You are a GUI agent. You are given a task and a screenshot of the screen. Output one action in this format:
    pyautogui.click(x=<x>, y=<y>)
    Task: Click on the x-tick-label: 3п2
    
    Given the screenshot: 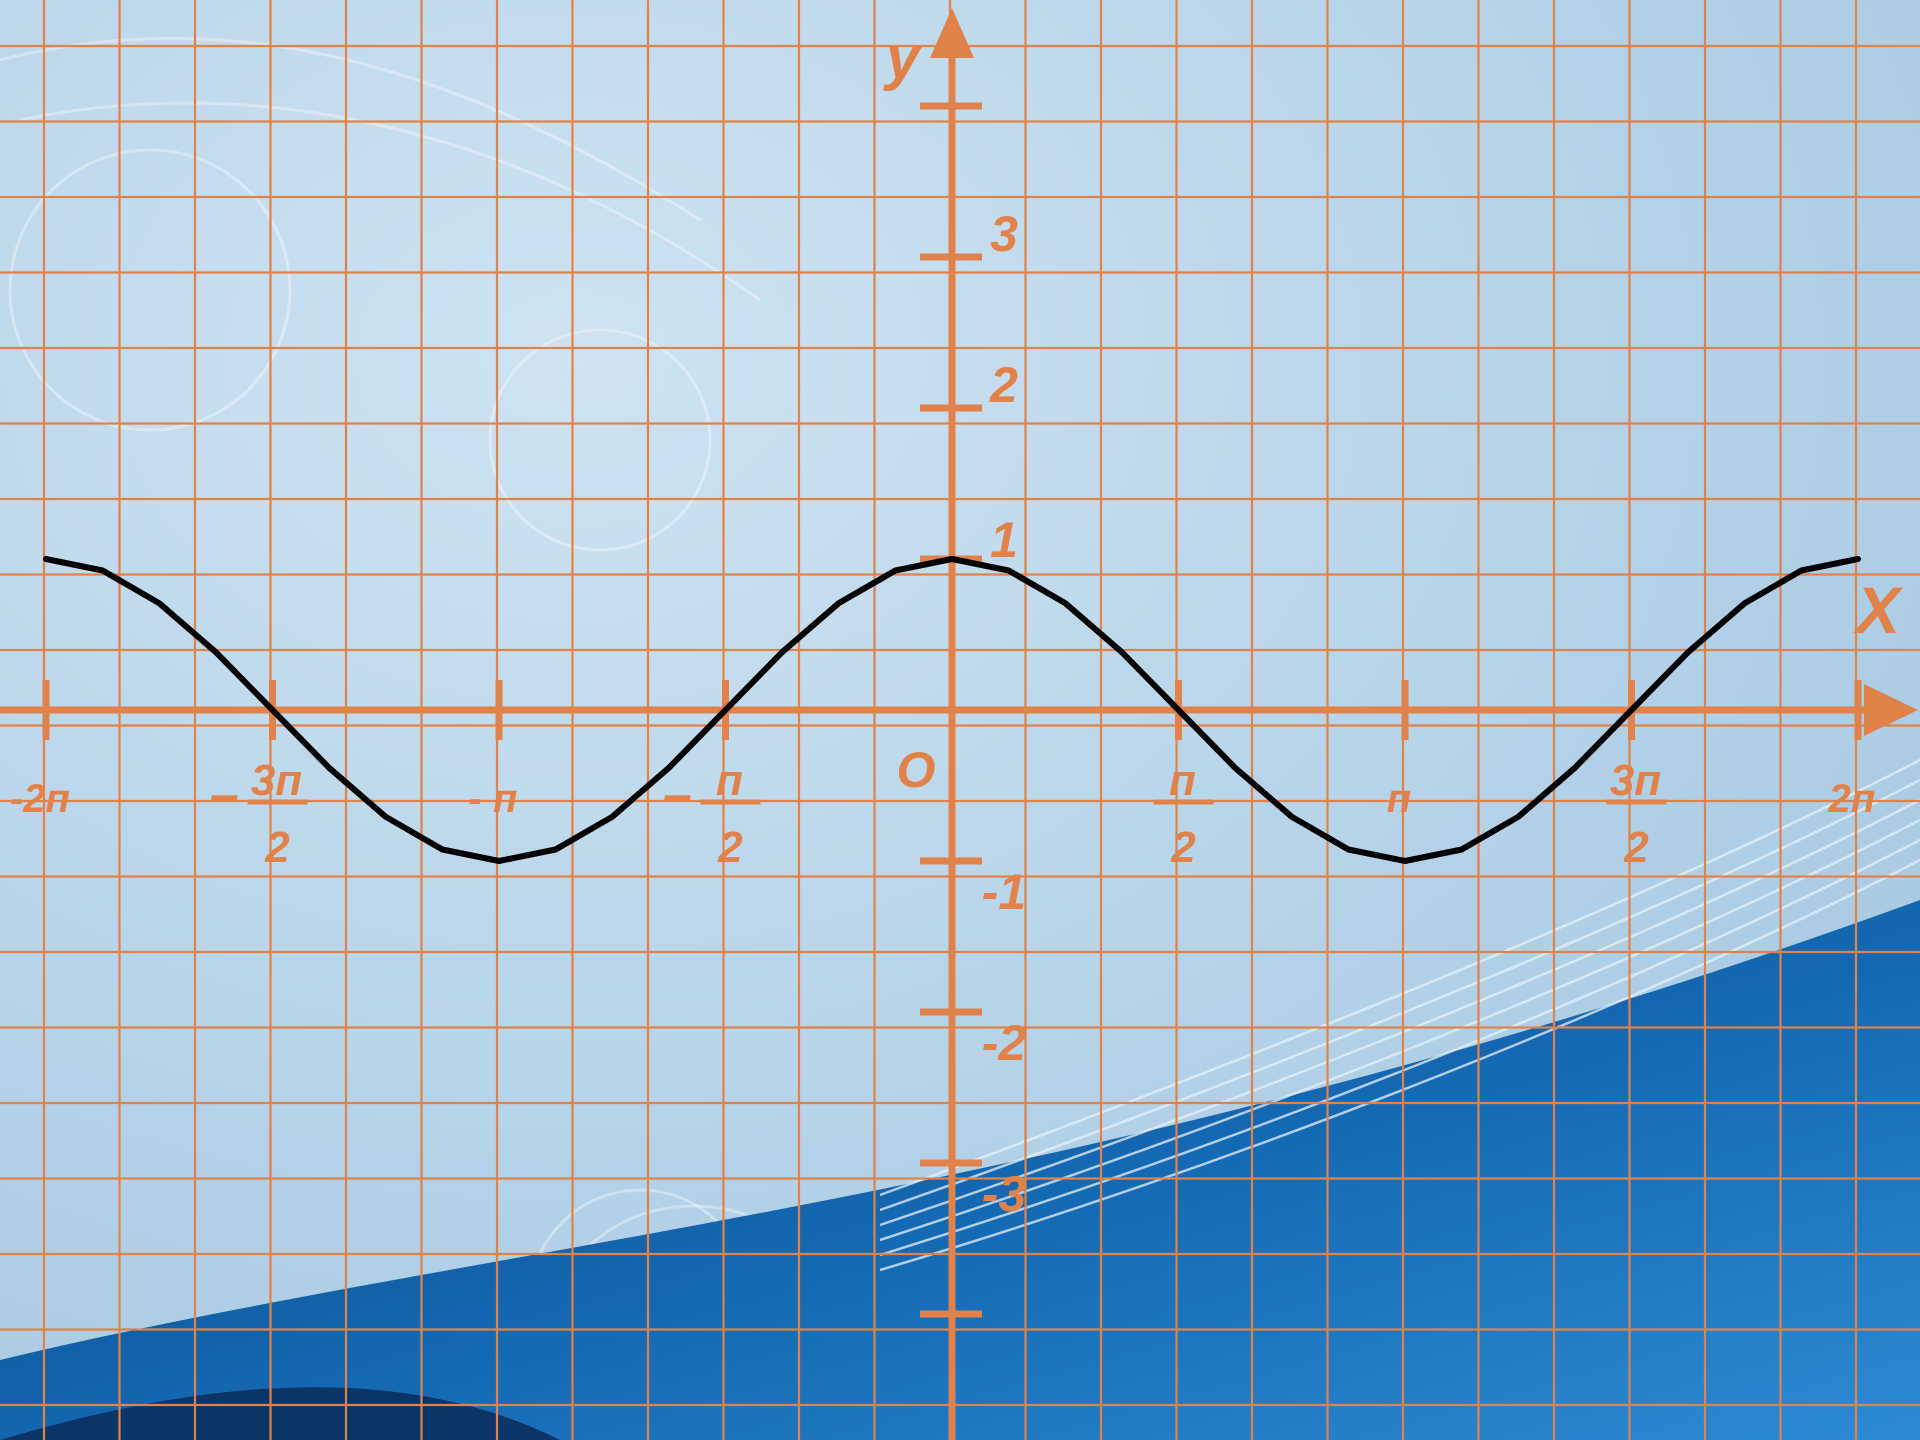 What is the action you would take?
    pyautogui.click(x=1636, y=814)
    